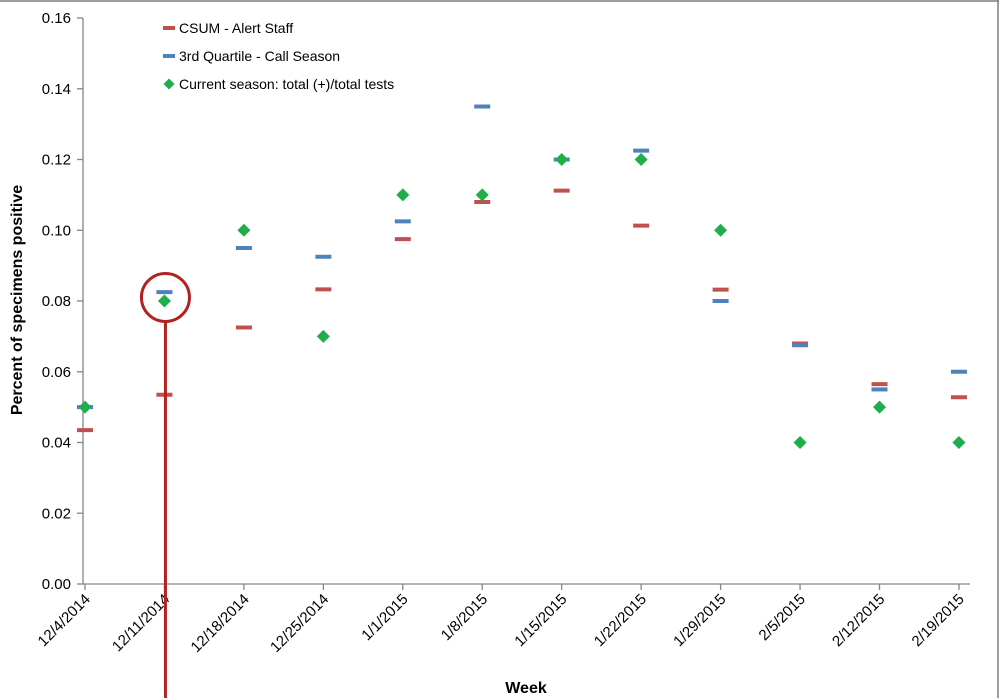 The height and width of the screenshot is (698, 999). I want to click on y-tick-label: 0.00, so click(56, 584).